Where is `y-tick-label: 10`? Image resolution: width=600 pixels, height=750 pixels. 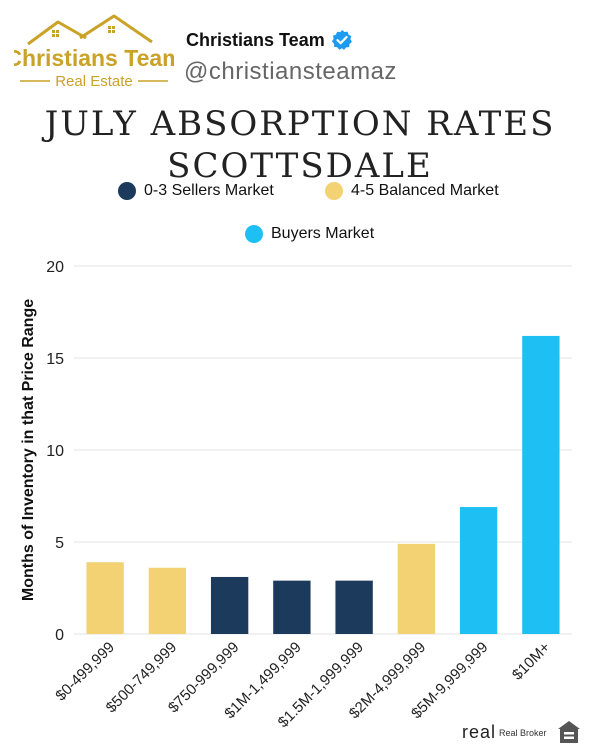
y-tick-label: 10 is located at coordinates (55, 451).